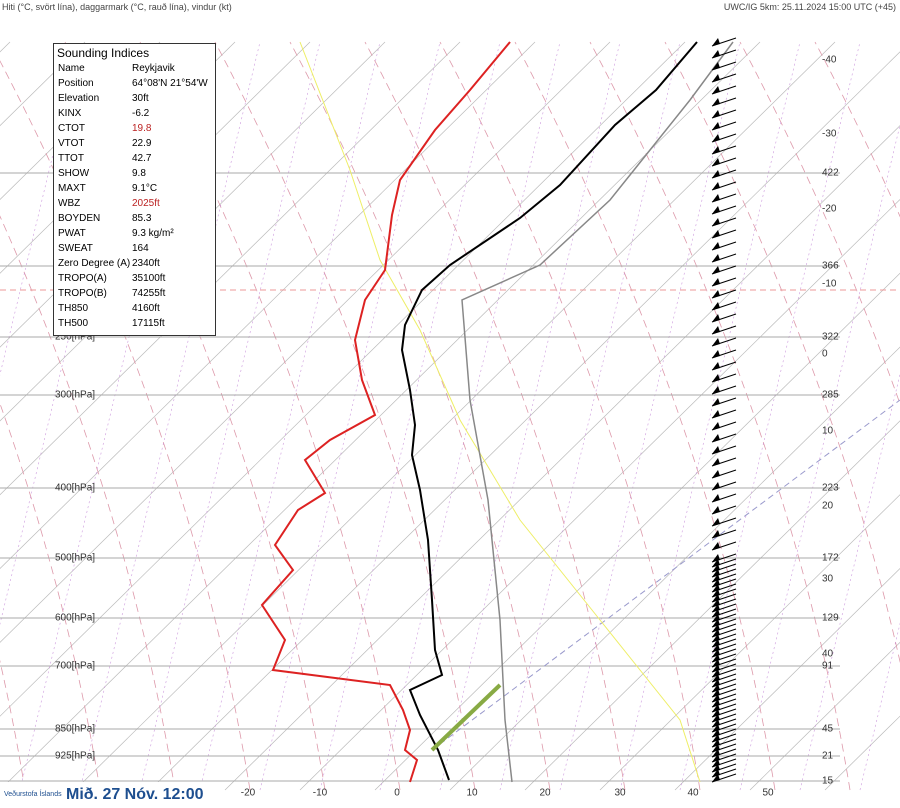 Image resolution: width=900 pixels, height=808 pixels. Describe the element at coordinates (134, 203) in the screenshot. I see `index-row: WBZ 2025ft` at that location.